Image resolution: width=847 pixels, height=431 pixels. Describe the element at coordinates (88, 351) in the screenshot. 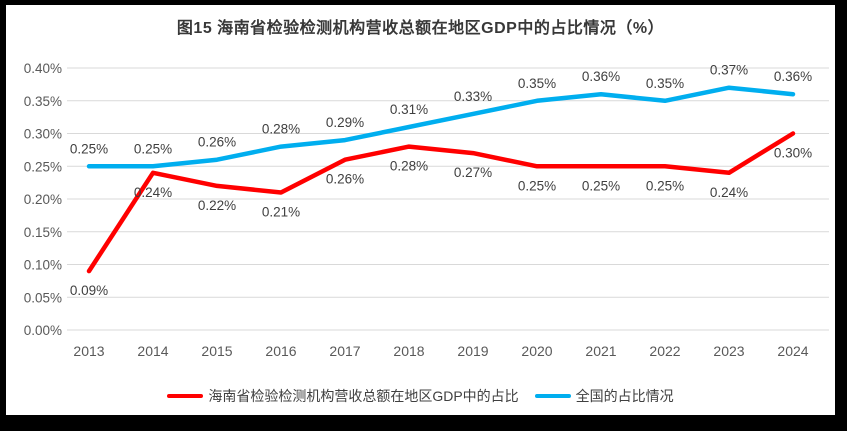

I see `x-tick-label: 2013` at that location.